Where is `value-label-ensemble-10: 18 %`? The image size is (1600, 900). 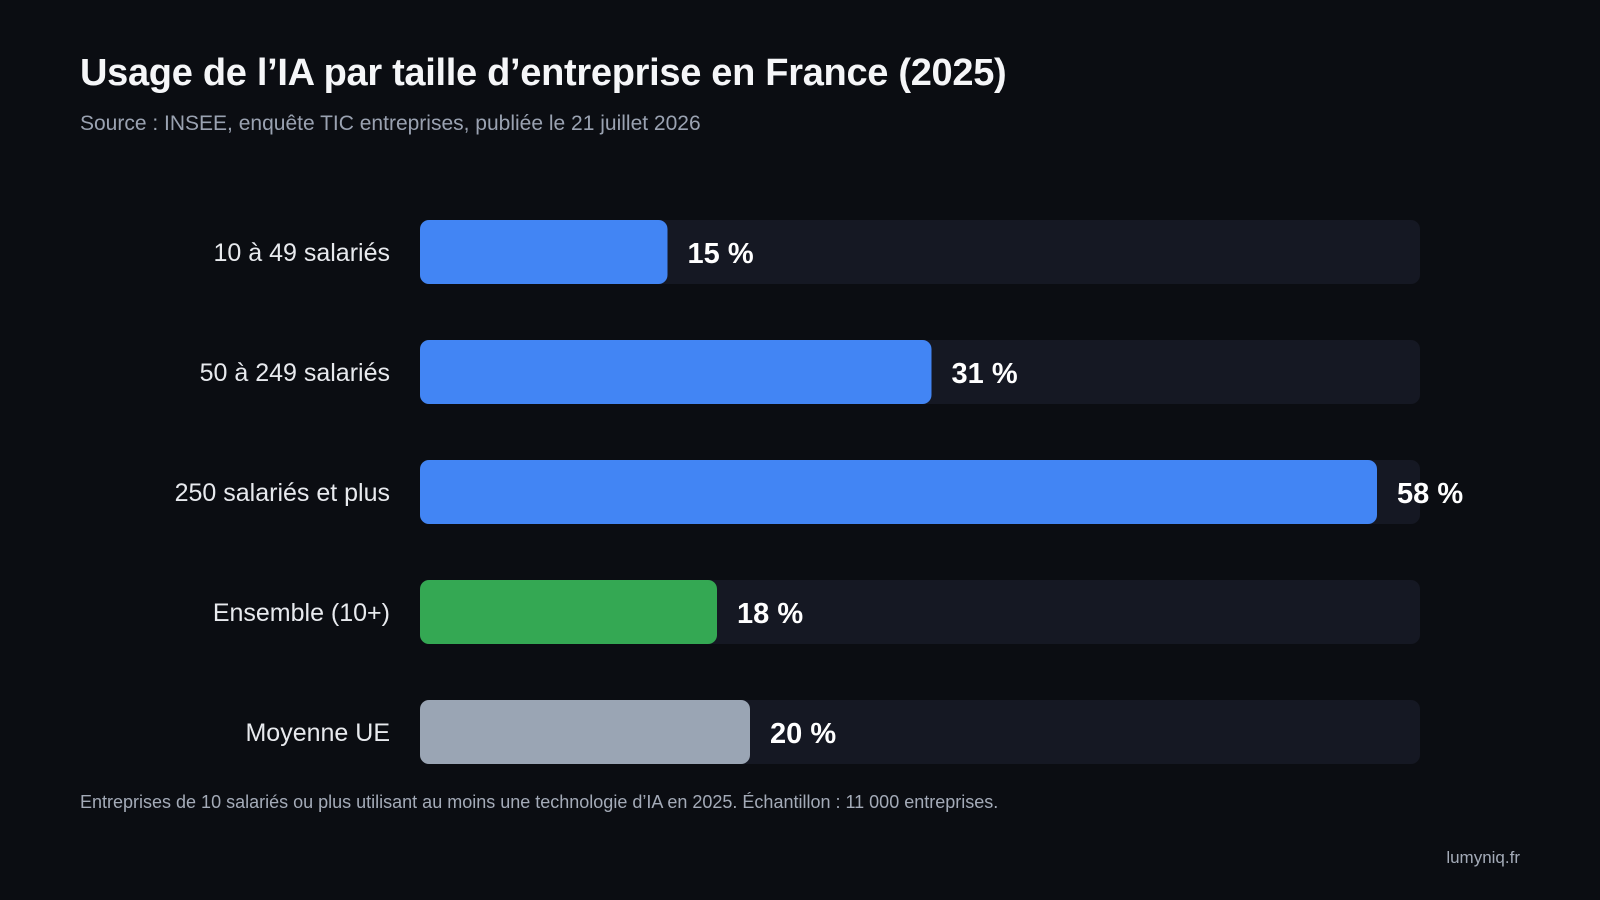 value-label-ensemble-10: 18 % is located at coordinates (770, 614).